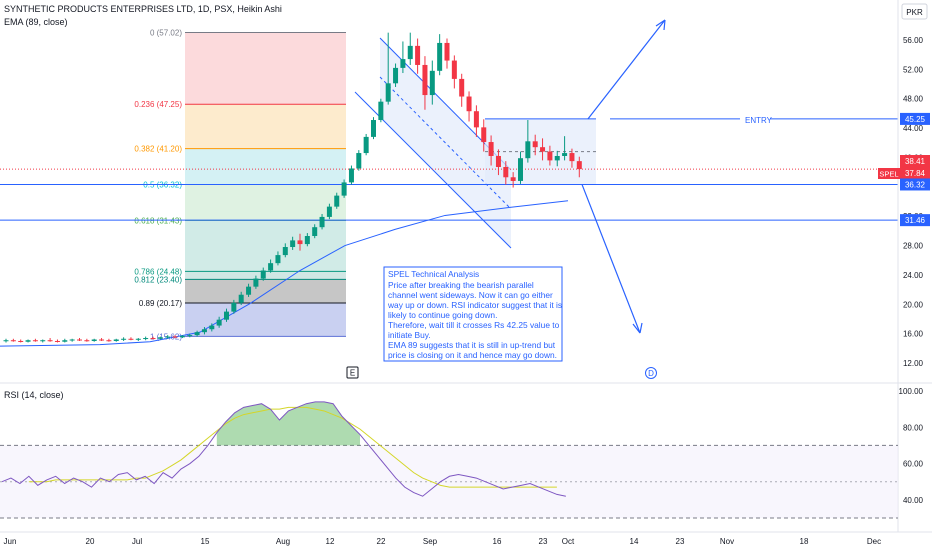  What do you see at coordinates (680, 541) in the screenshot?
I see `time-tick-label: 23` at bounding box center [680, 541].